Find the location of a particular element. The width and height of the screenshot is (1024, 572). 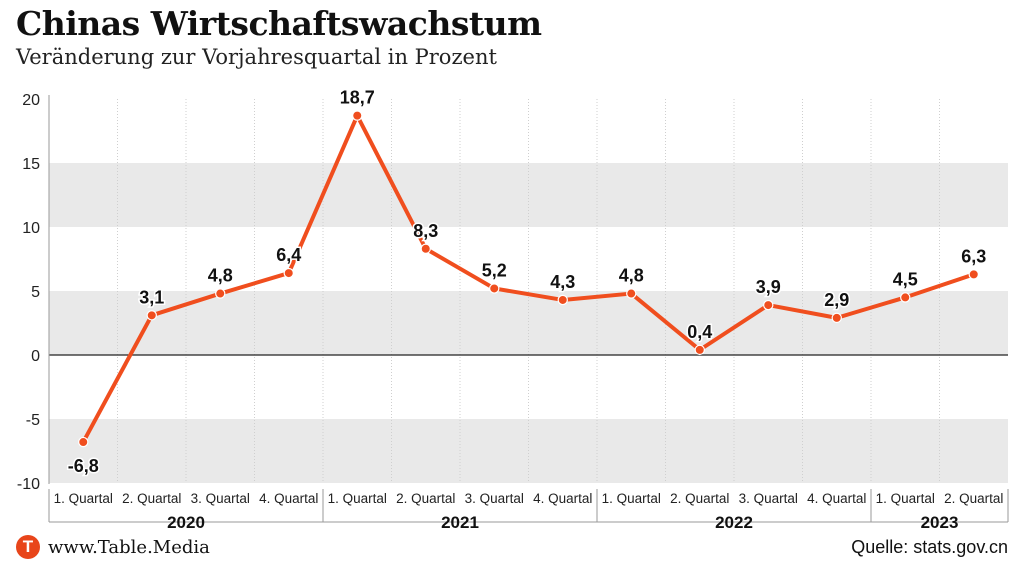

source-note: Quelle: stats.gov.cn is located at coordinates (929, 547).